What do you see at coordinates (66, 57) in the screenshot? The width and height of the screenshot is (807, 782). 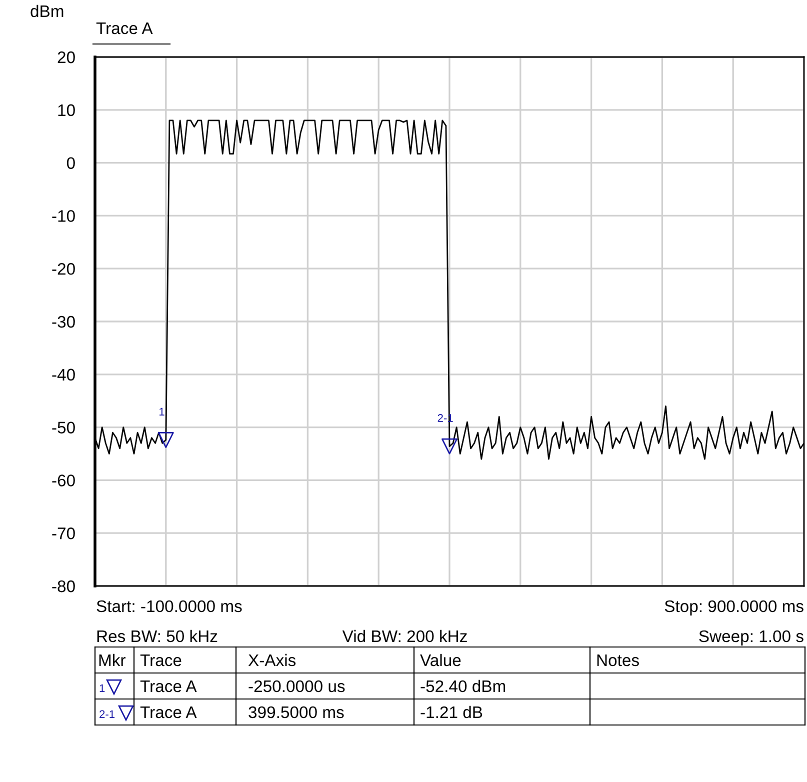 I see `y-tick-label: 20` at bounding box center [66, 57].